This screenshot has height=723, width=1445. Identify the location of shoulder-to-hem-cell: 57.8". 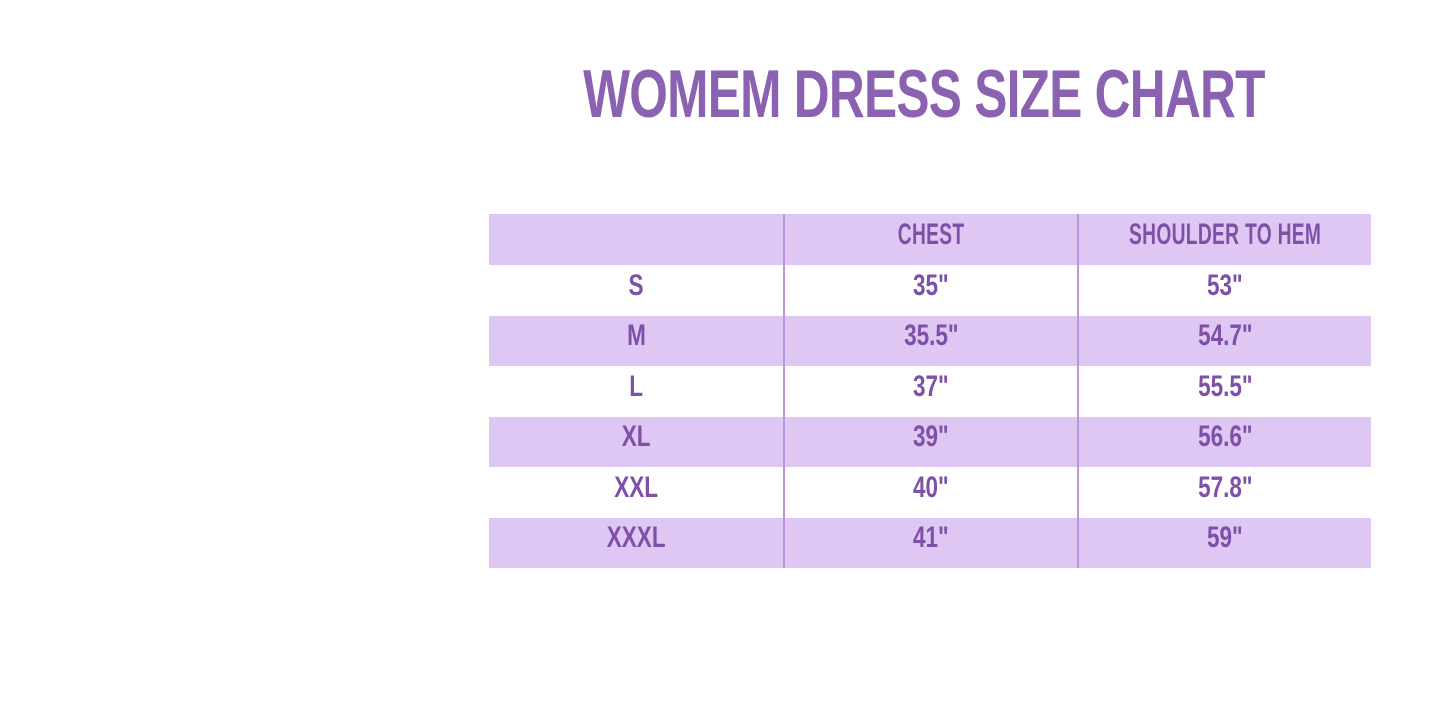
(1224, 492).